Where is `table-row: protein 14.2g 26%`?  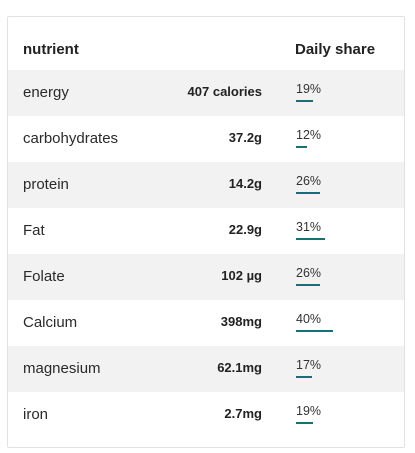
table-row: protein 14.2g 26% is located at coordinates (206, 185).